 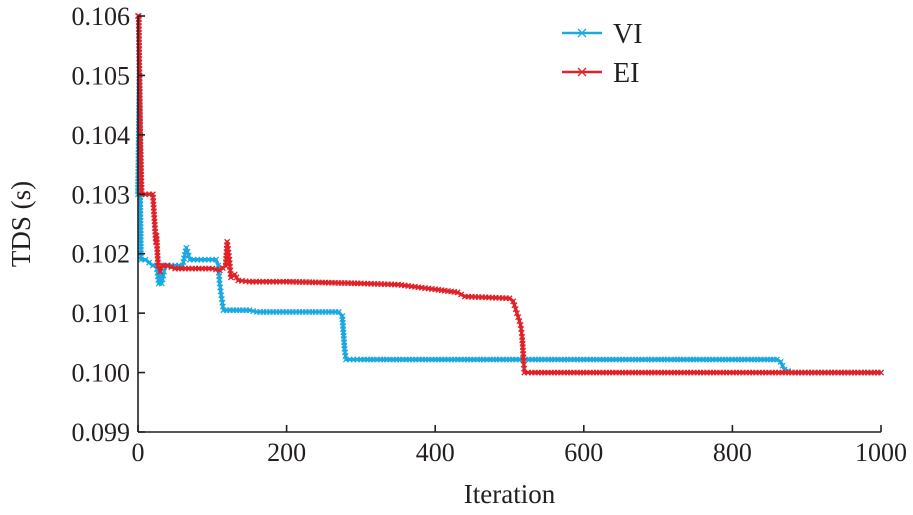 I want to click on x-tick-label: 0, so click(x=138, y=452).